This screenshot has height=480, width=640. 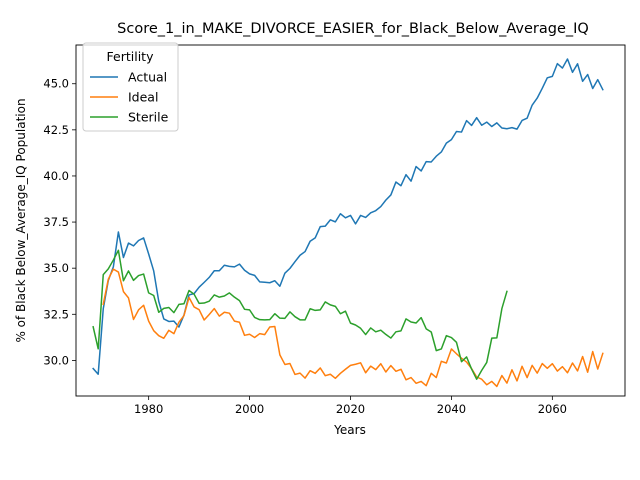 What do you see at coordinates (56, 314) in the screenshot?
I see `y-tick-label: 32.5` at bounding box center [56, 314].